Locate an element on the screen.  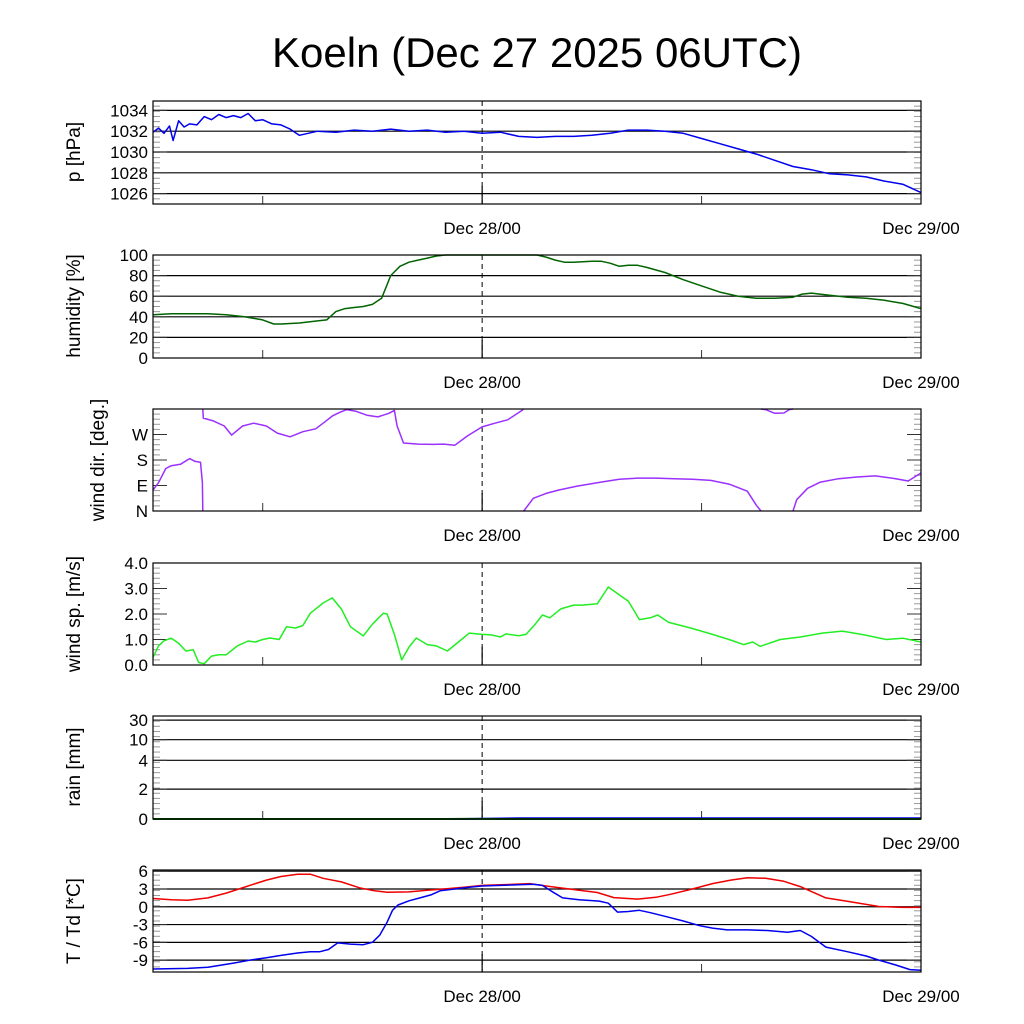
series-pressure is located at coordinates (537, 153).